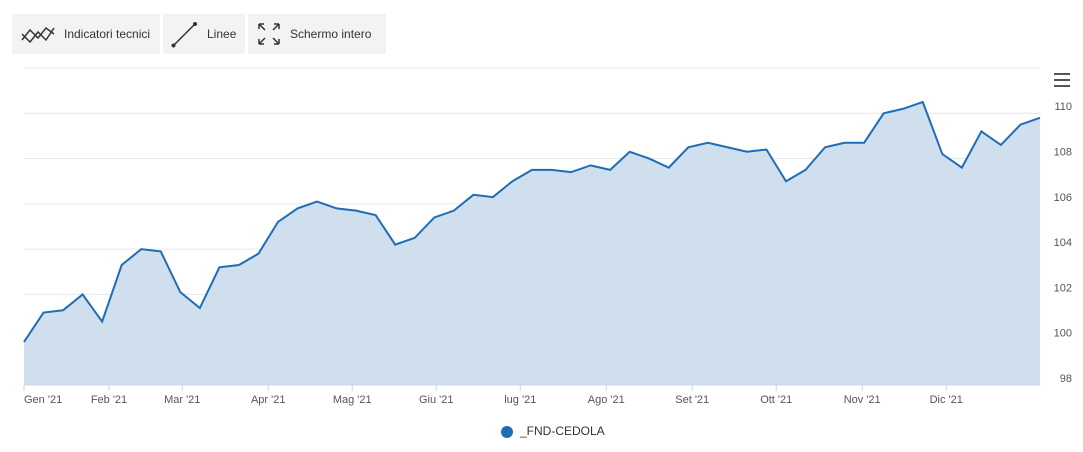 The height and width of the screenshot is (452, 1083). What do you see at coordinates (946, 400) in the screenshot?
I see `x-tick-label: Dic '21` at bounding box center [946, 400].